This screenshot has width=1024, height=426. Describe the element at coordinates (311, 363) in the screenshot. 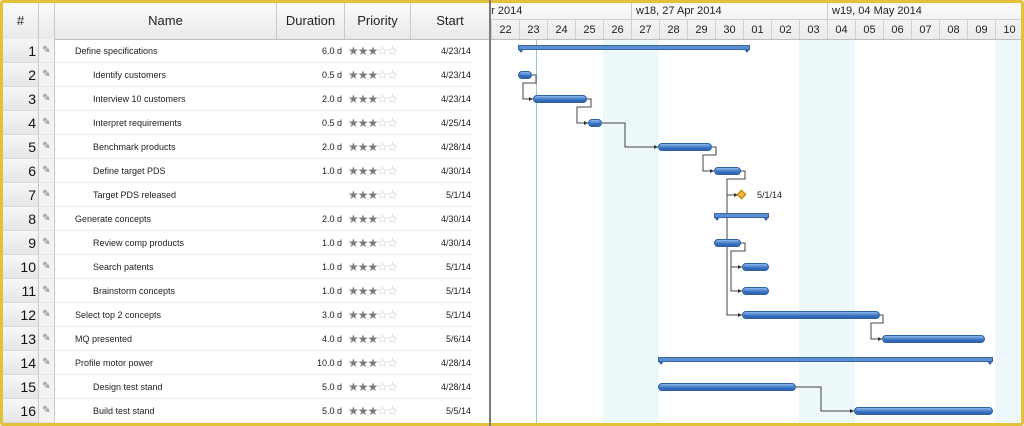

I see `task-duration: 10.0 d` at that location.